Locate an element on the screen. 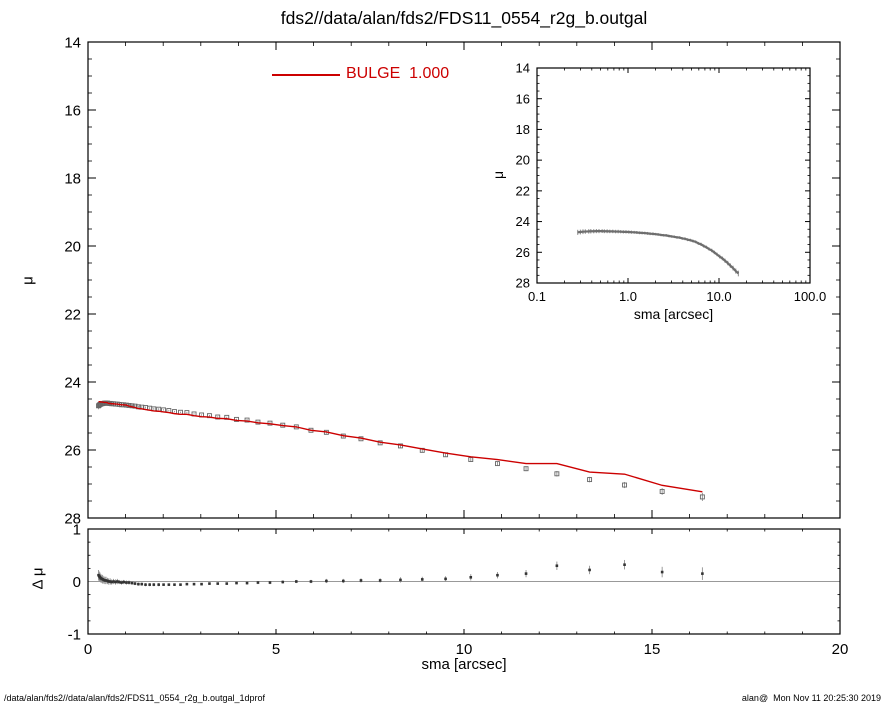  inset-y-axis-label: μ is located at coordinates (498, 175).